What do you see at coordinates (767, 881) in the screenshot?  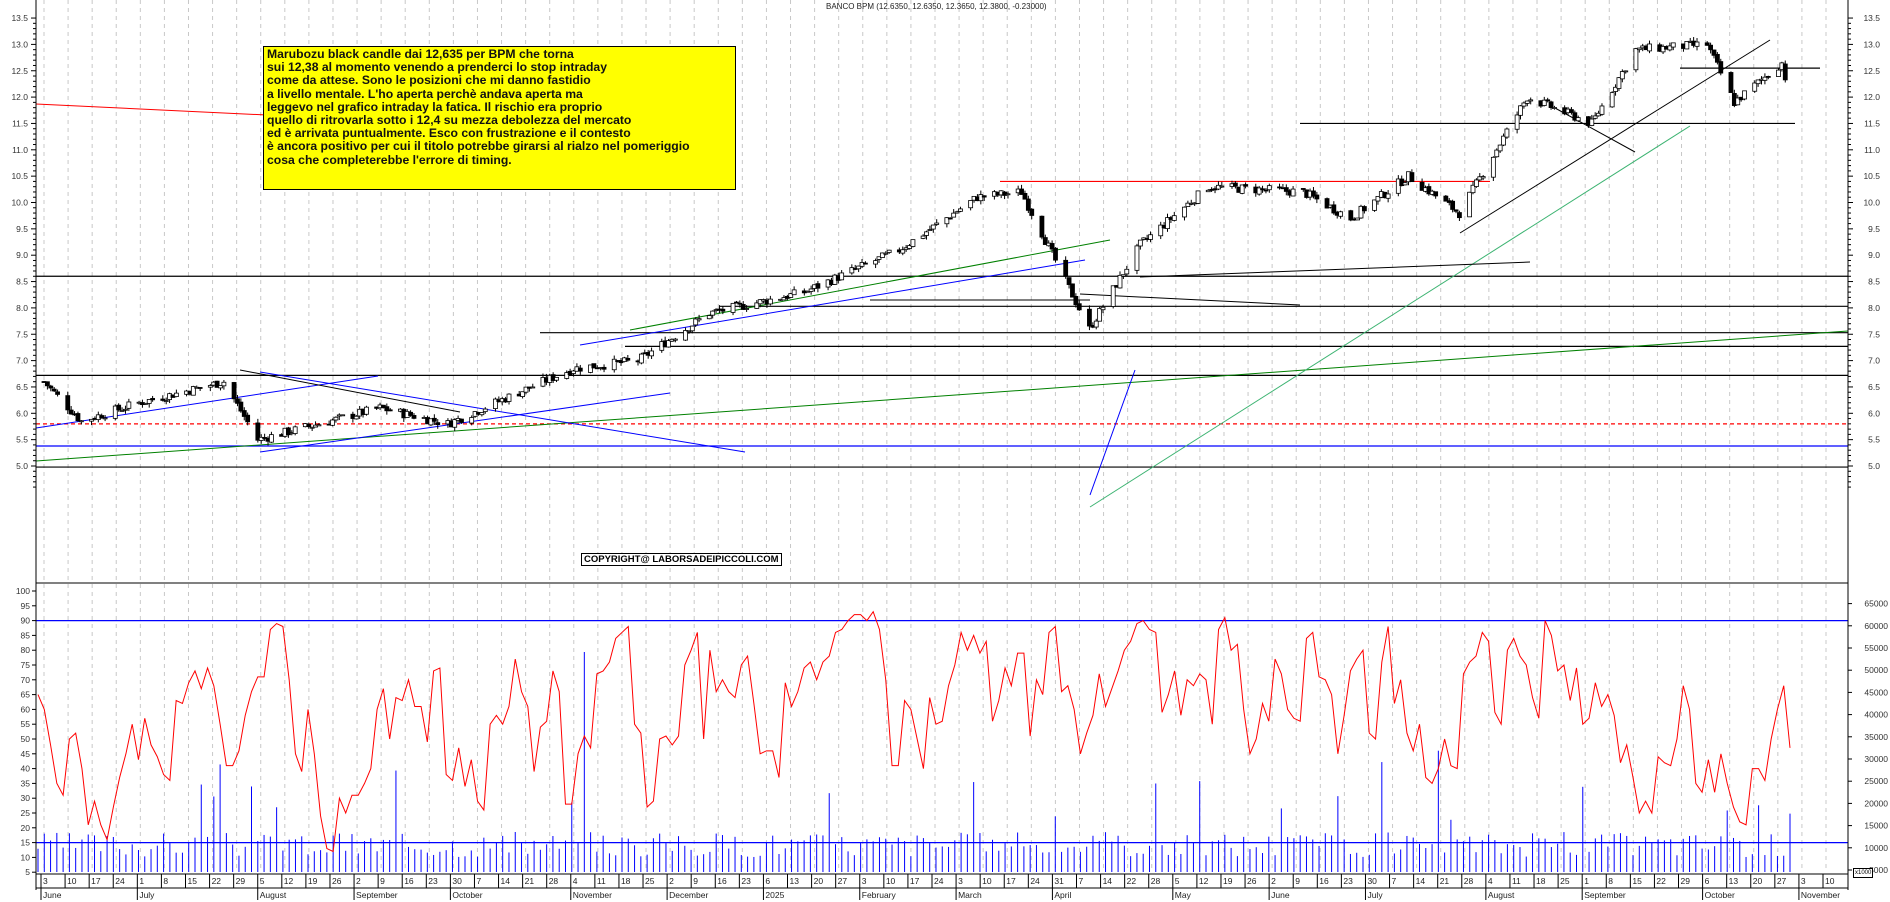 I see `date-tick: 6` at bounding box center [767, 881].